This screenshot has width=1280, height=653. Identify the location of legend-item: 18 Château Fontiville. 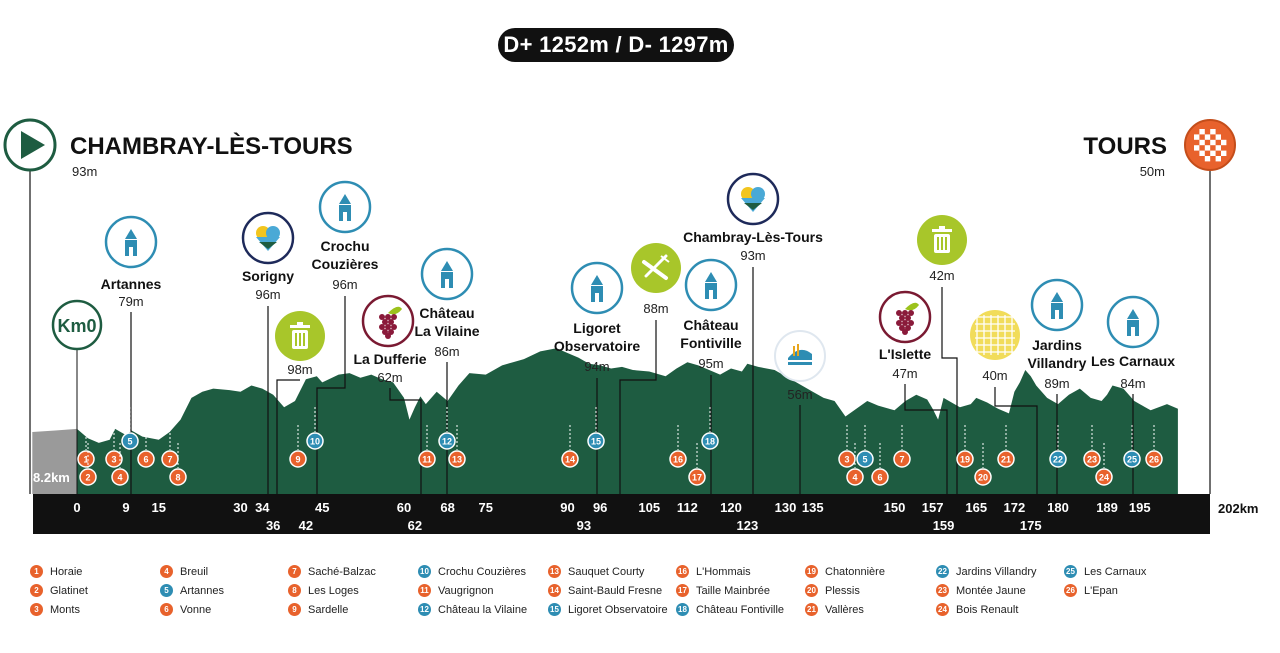
(730, 609).